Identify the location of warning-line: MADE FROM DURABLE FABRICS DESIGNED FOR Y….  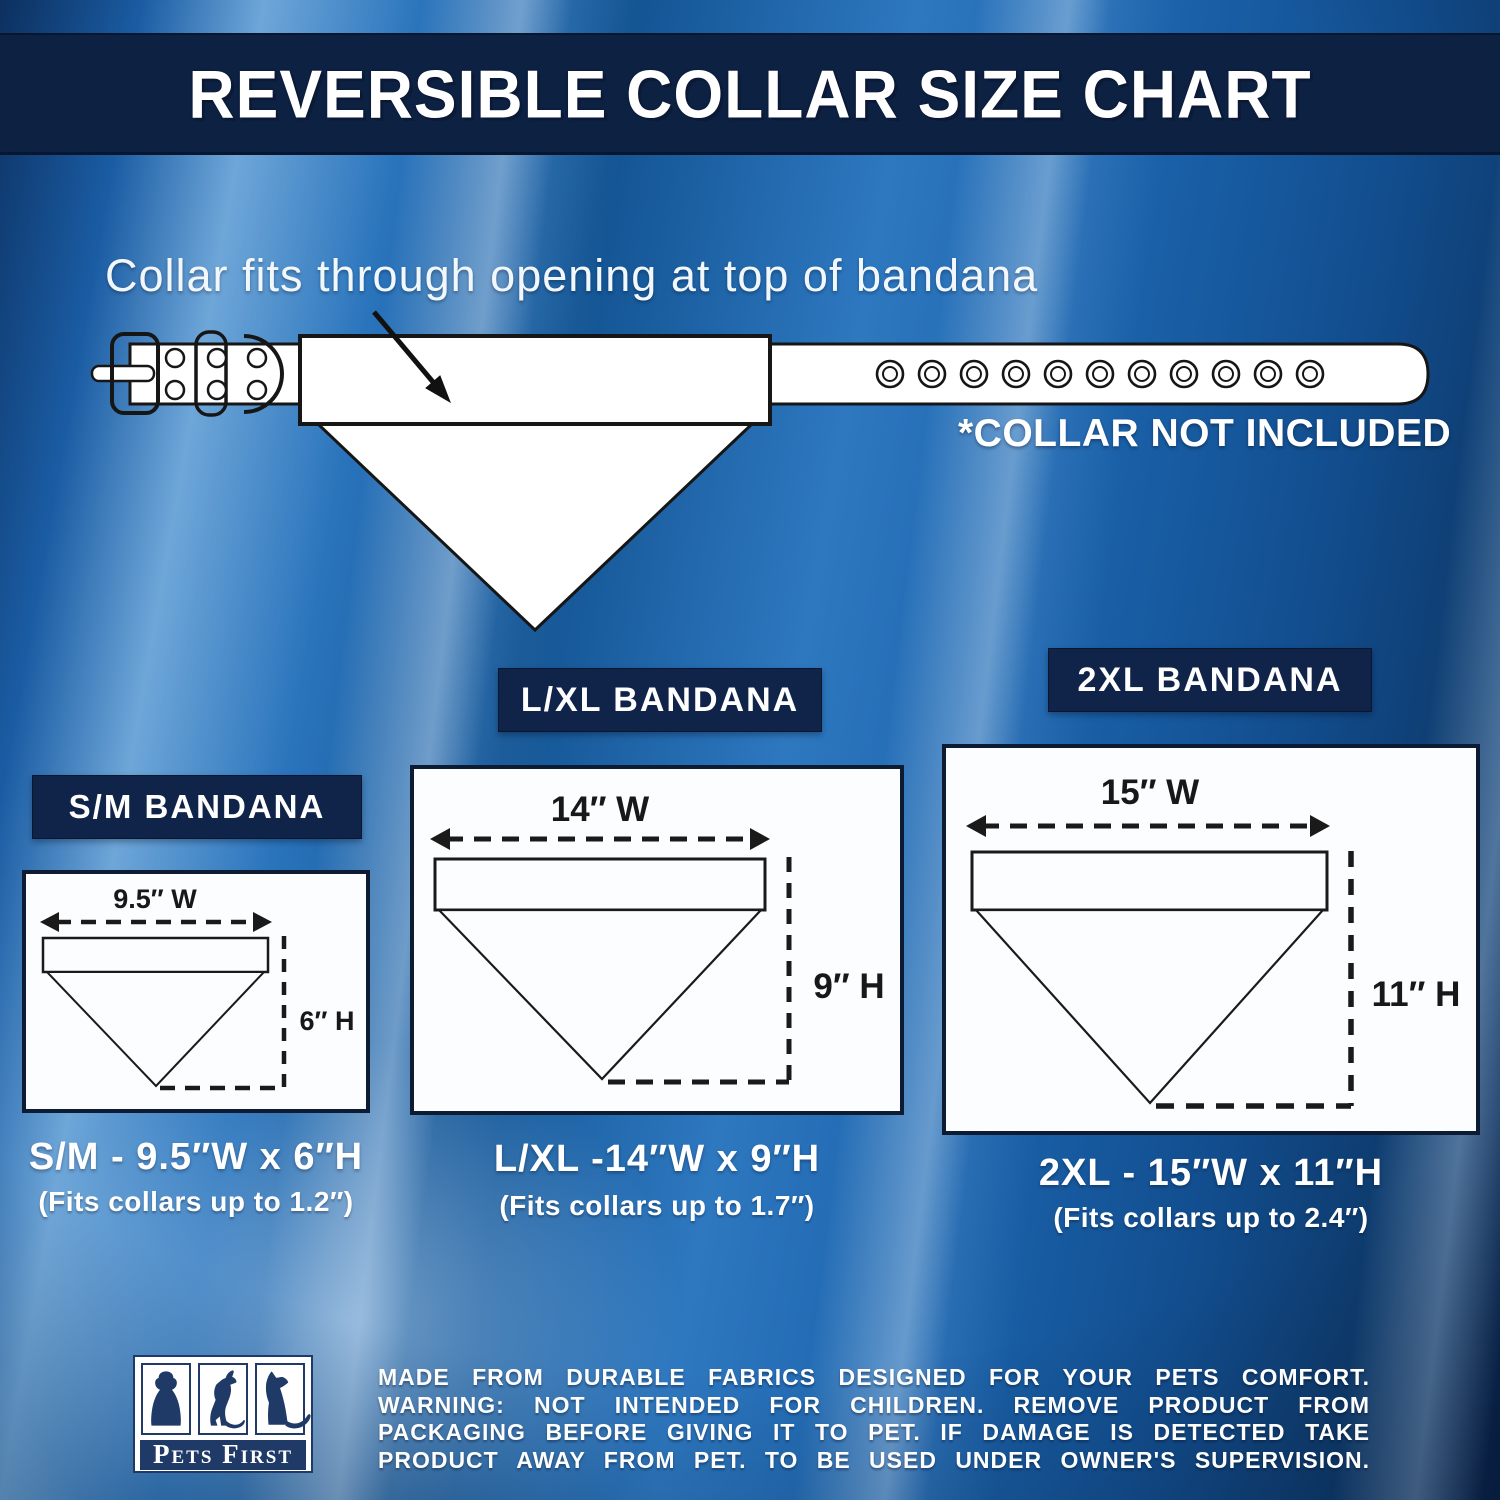
(874, 1377).